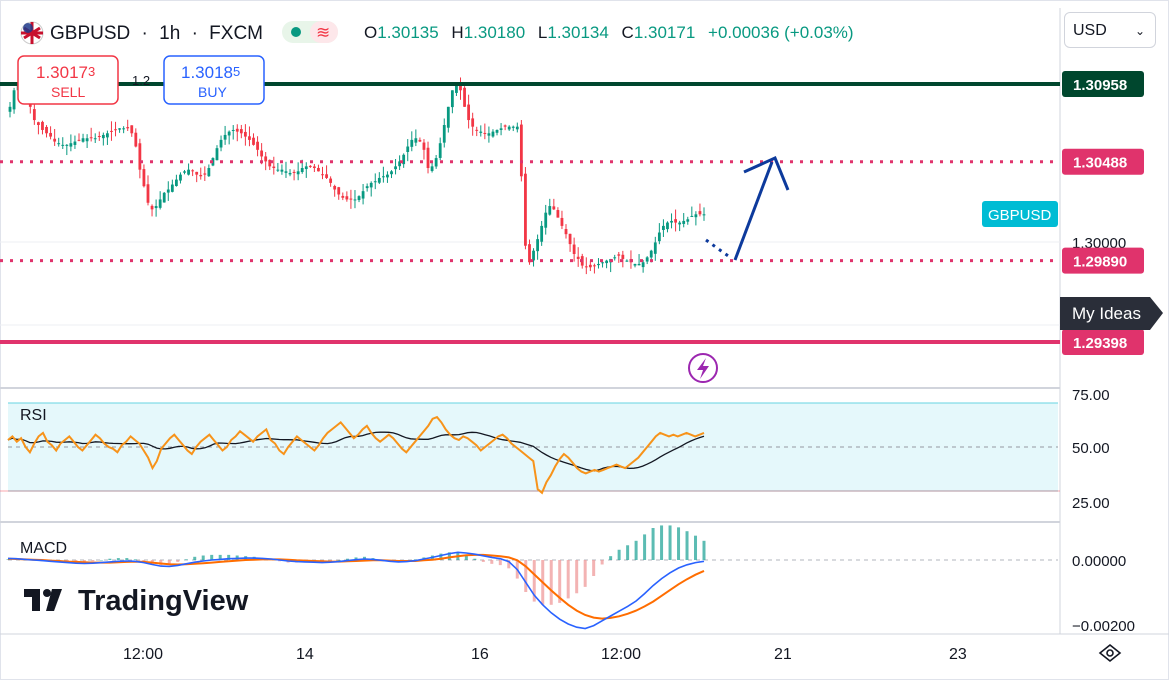  I want to click on rsi-tick-25: 25.00, so click(1091, 503).